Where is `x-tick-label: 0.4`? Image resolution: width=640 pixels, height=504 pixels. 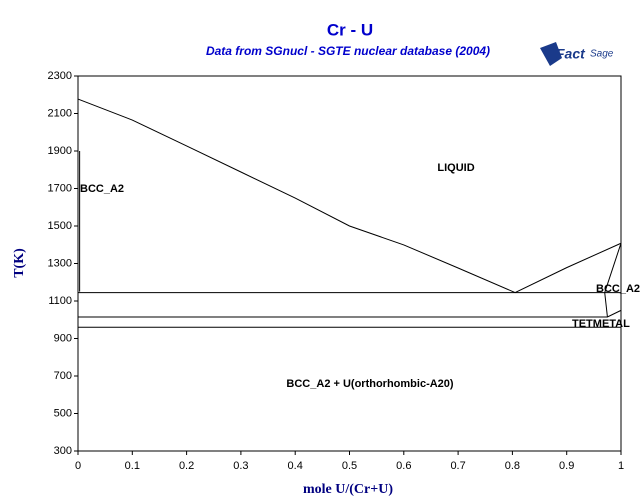 x-tick-label: 0.4 is located at coordinates (295, 466).